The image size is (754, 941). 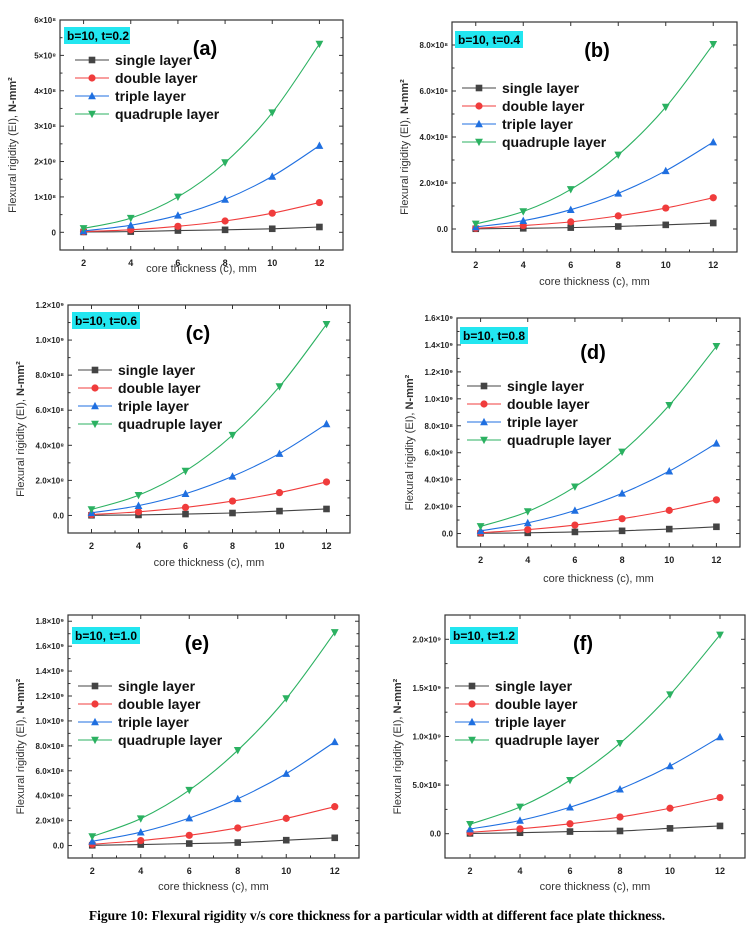 I want to click on legend-marker-single-layer, so click(x=95, y=370).